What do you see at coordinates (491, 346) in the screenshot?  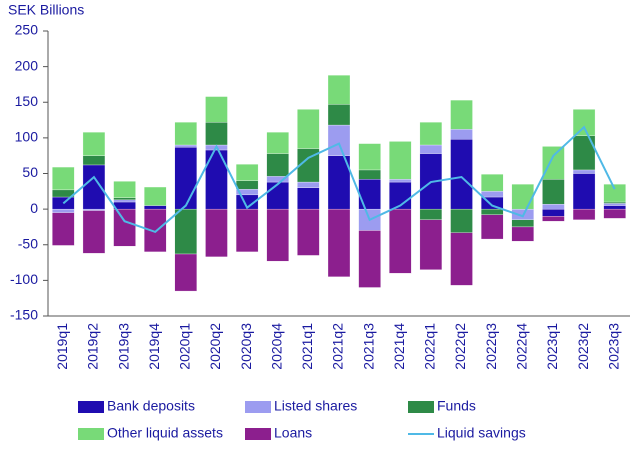 I see `x-tick-label: 2022q3` at bounding box center [491, 346].